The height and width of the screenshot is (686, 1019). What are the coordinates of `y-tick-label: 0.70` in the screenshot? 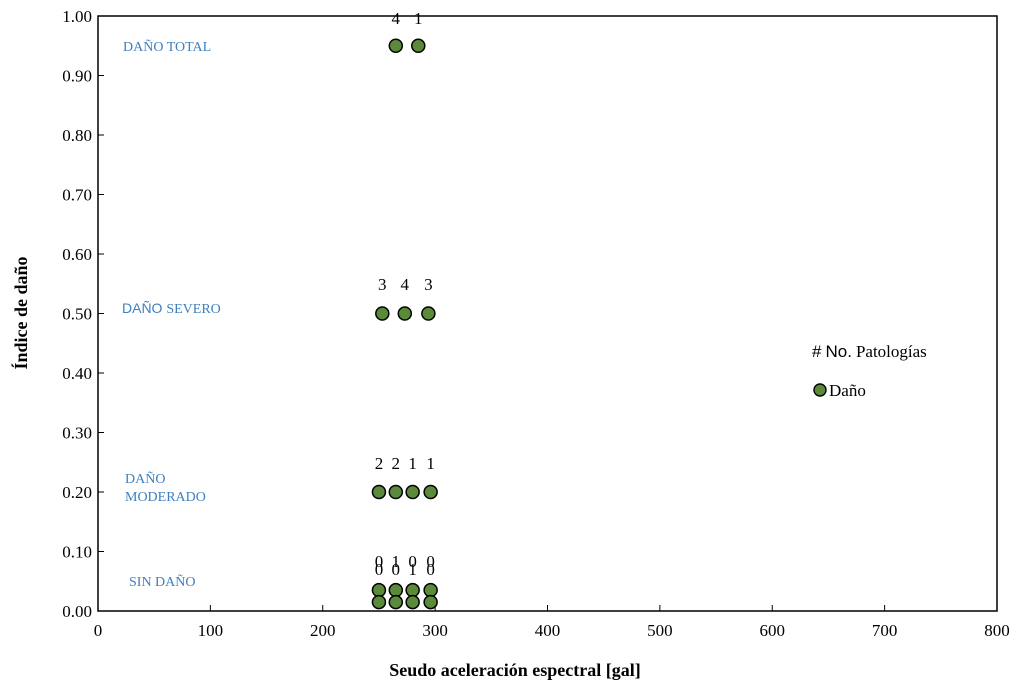 It's located at (77, 195).